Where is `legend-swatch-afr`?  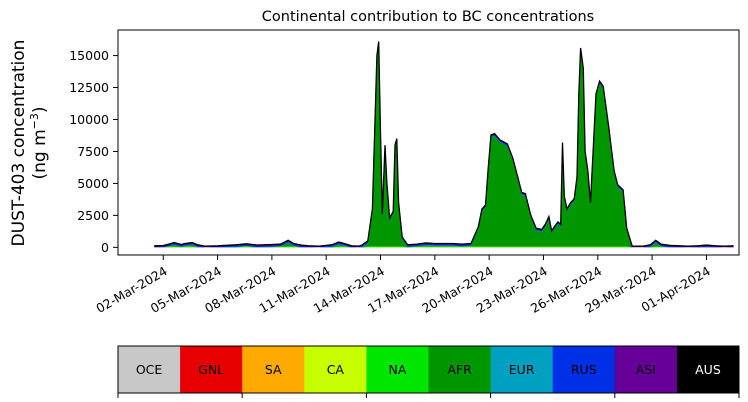 legend-swatch-afr is located at coordinates (460, 369).